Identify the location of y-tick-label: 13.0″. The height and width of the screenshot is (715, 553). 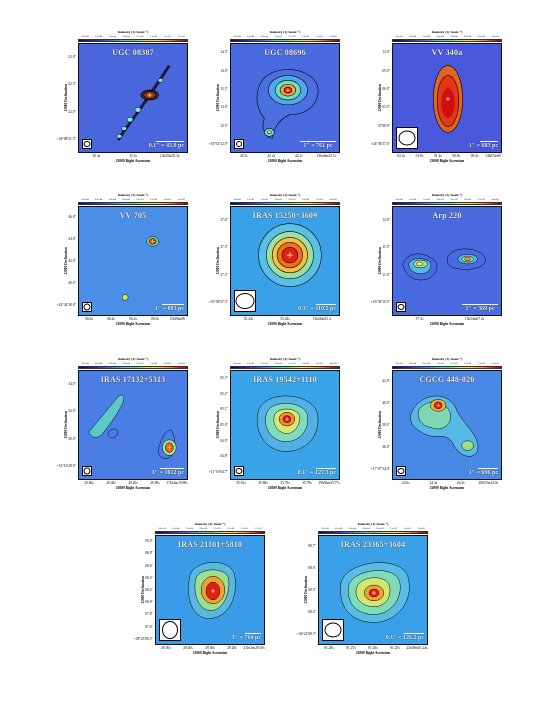
(224, 107).